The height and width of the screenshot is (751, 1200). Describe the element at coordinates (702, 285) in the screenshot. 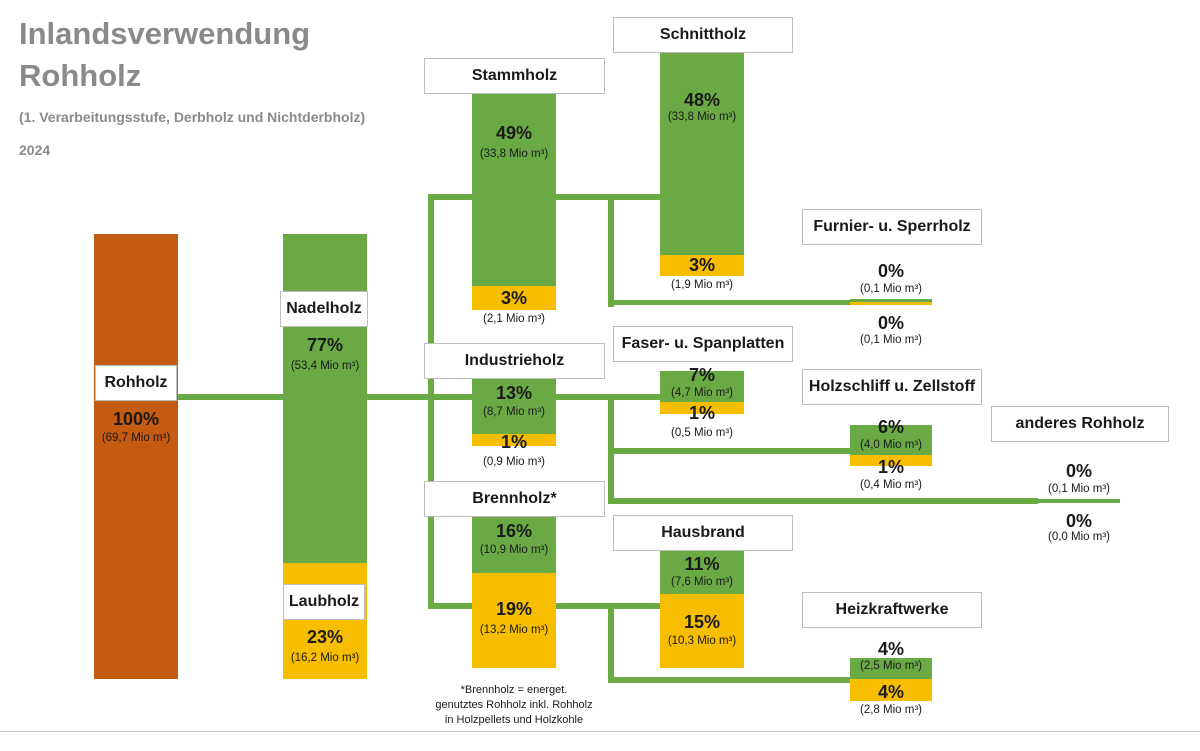

I see `schnittholz-laub-volume: (1,9 Mio m³)` at that location.